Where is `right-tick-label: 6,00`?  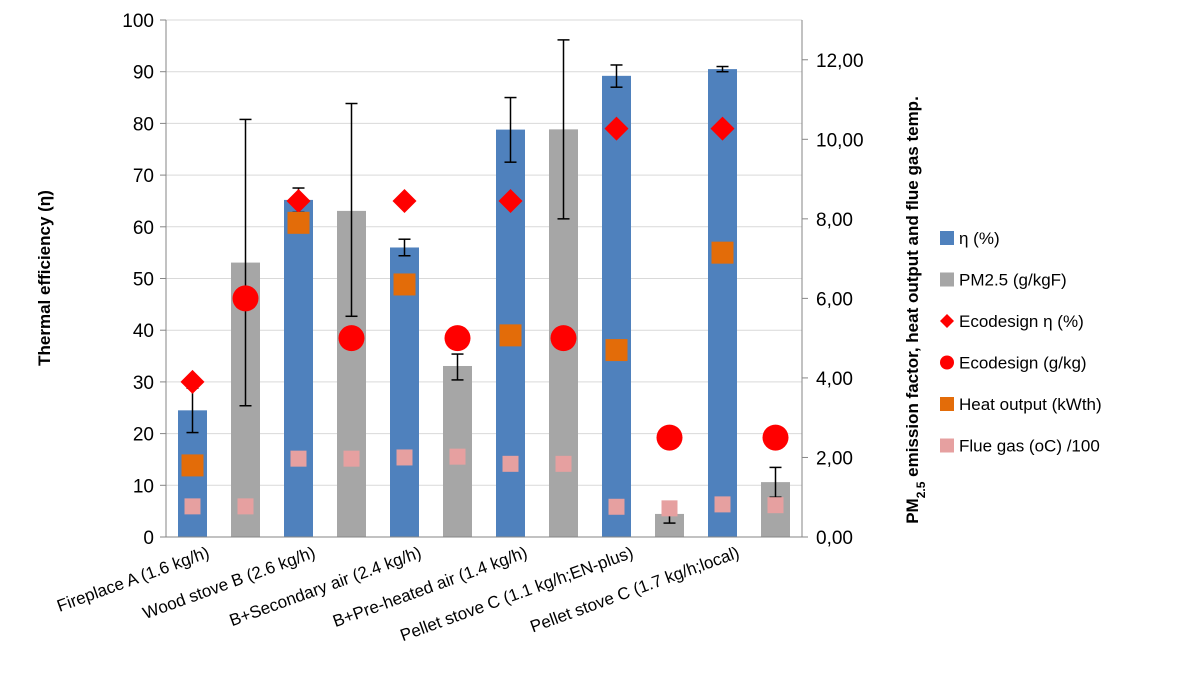 right-tick-label: 6,00 is located at coordinates (834, 299).